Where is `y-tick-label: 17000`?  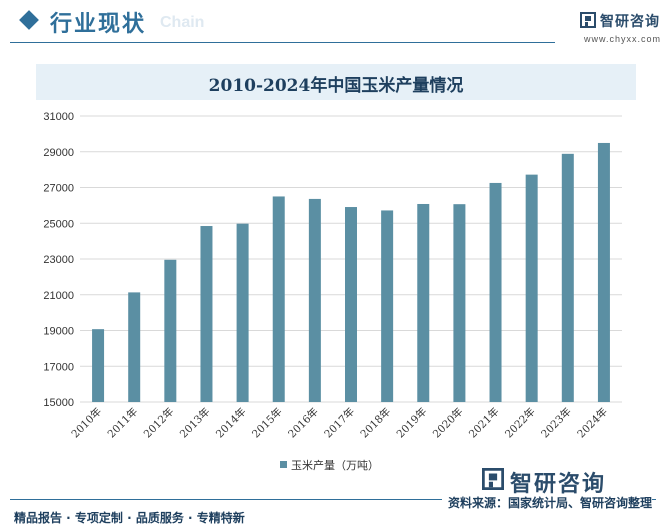
y-tick-label: 17000 is located at coordinates (58, 367).